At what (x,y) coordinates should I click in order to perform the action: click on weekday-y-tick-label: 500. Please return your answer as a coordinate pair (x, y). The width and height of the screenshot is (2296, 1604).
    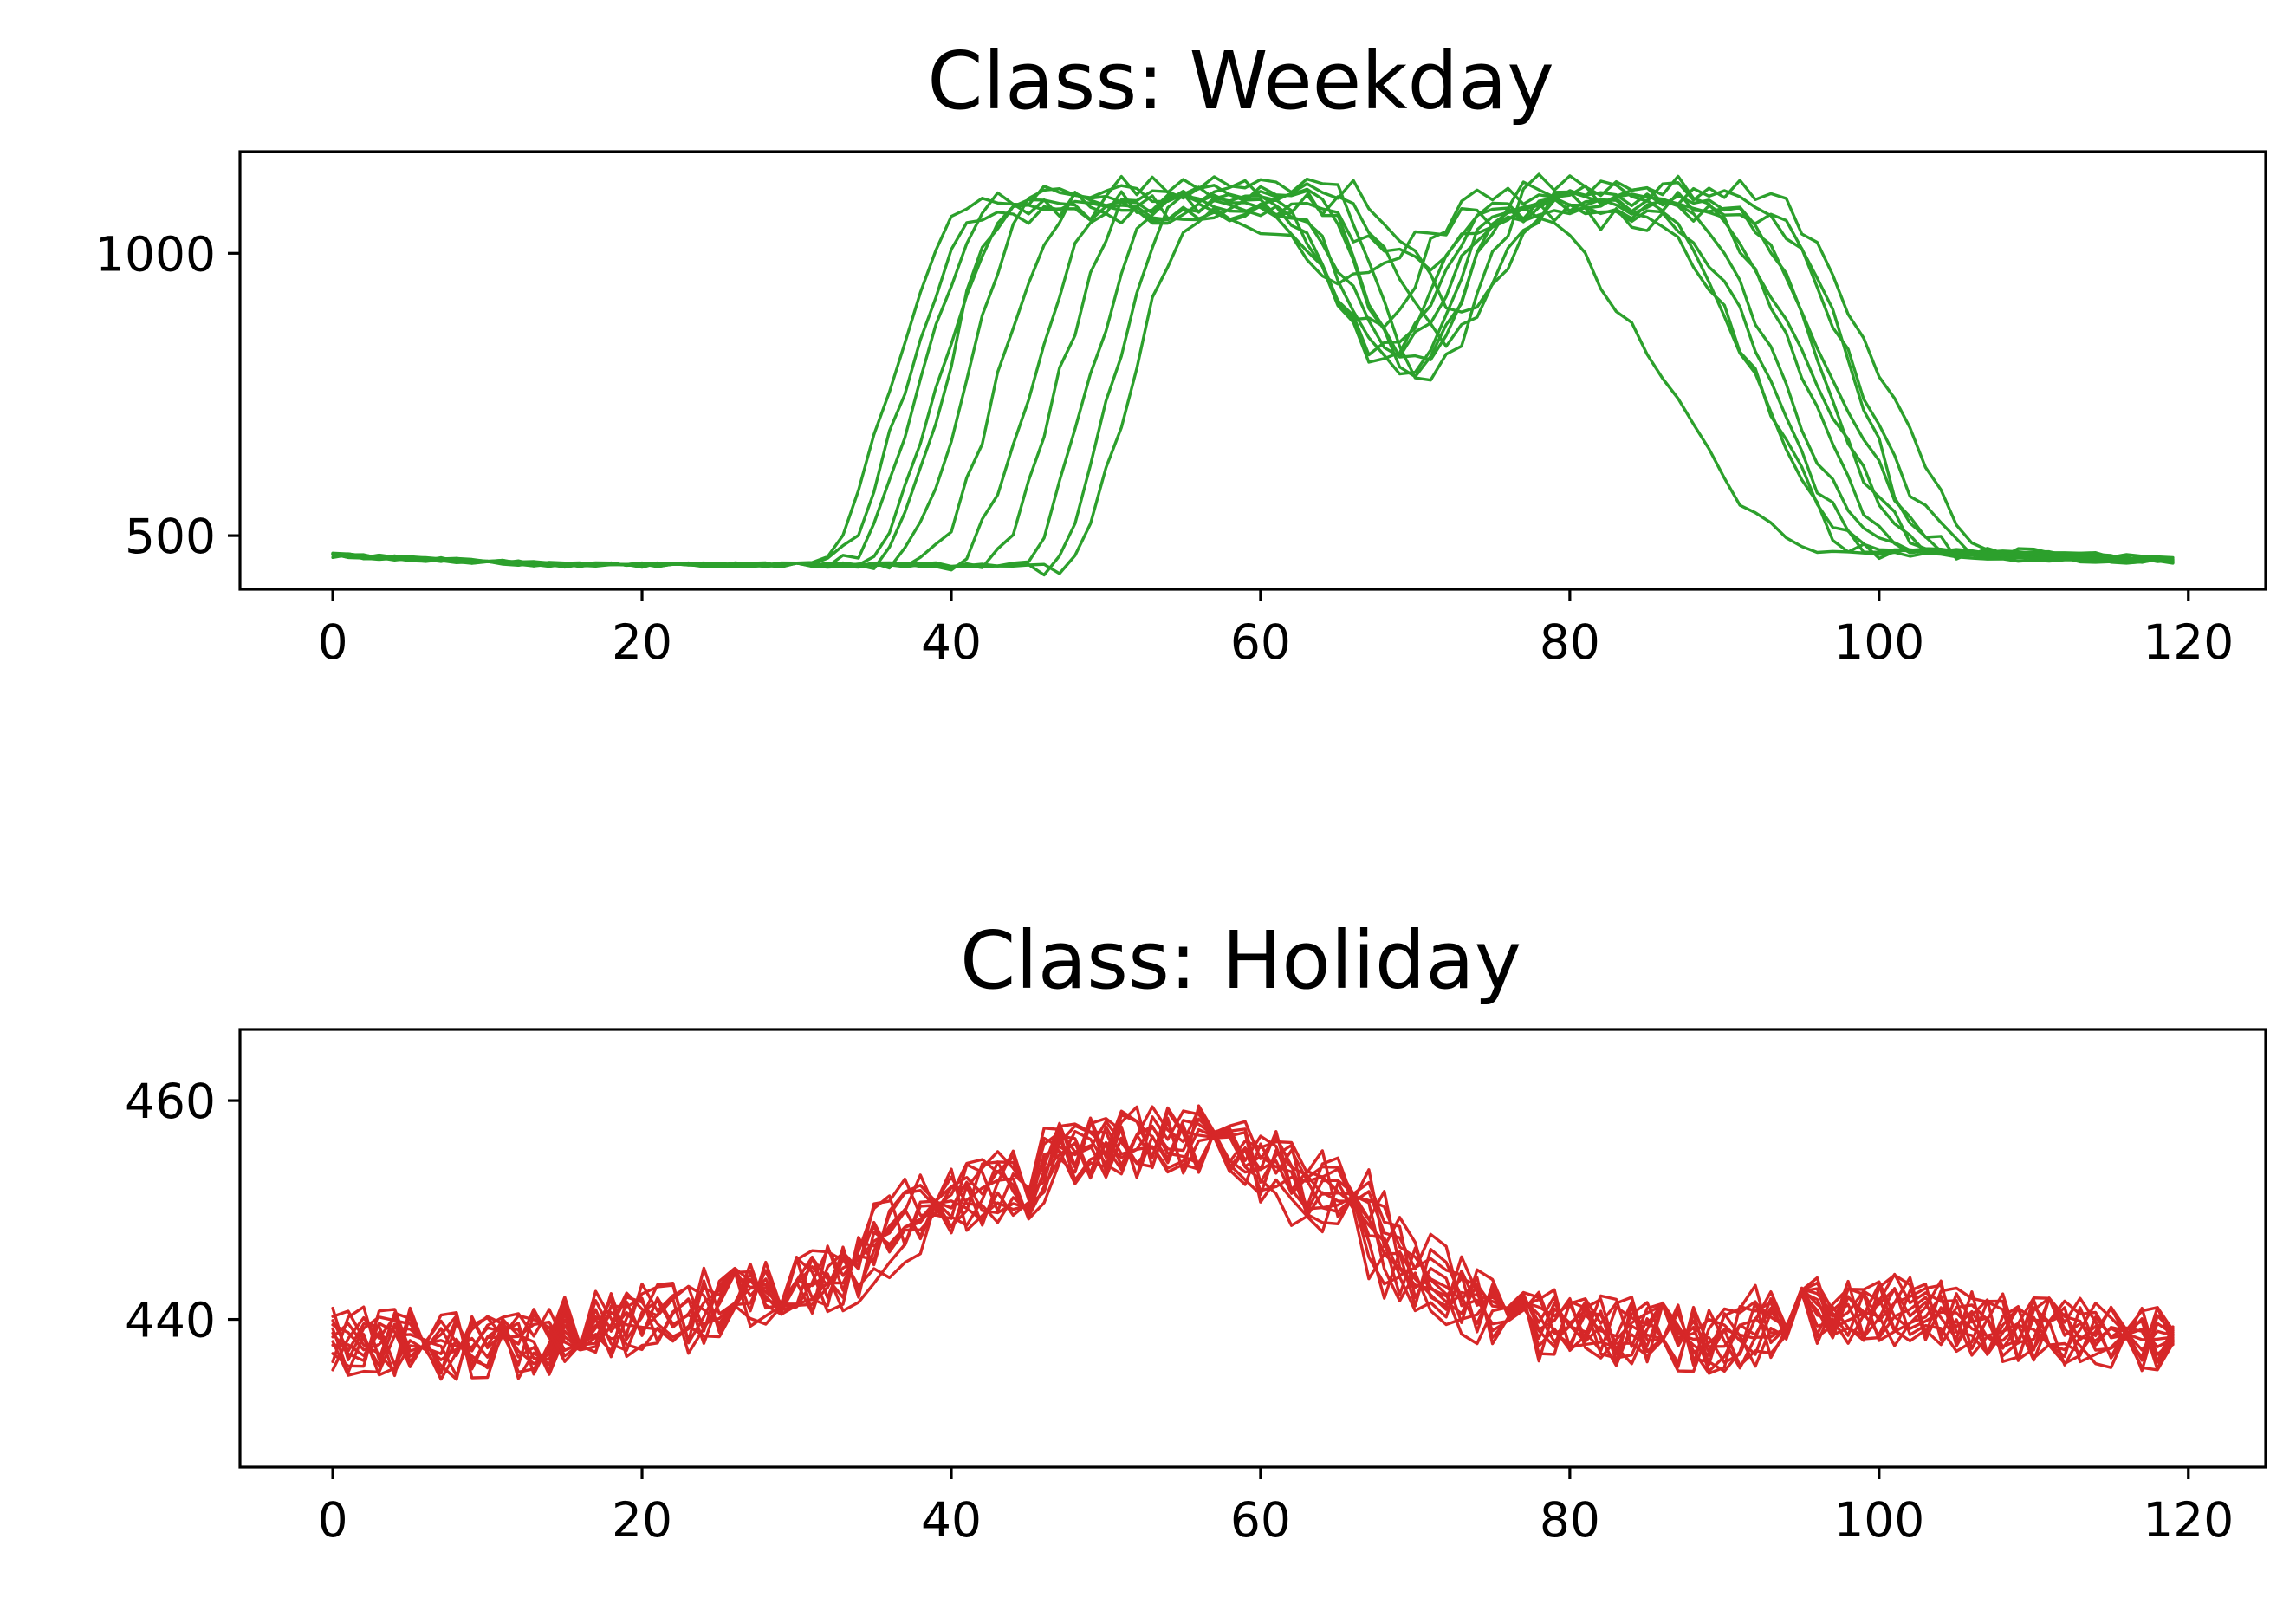
    Looking at the image, I should click on (170, 536).